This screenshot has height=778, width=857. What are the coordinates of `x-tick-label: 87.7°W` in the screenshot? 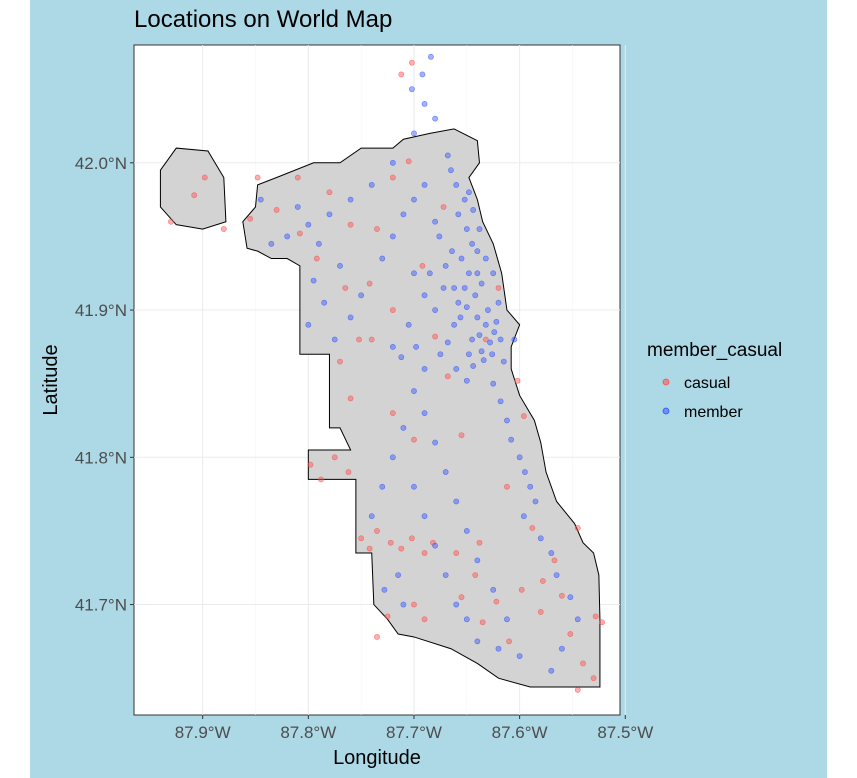 It's located at (414, 732).